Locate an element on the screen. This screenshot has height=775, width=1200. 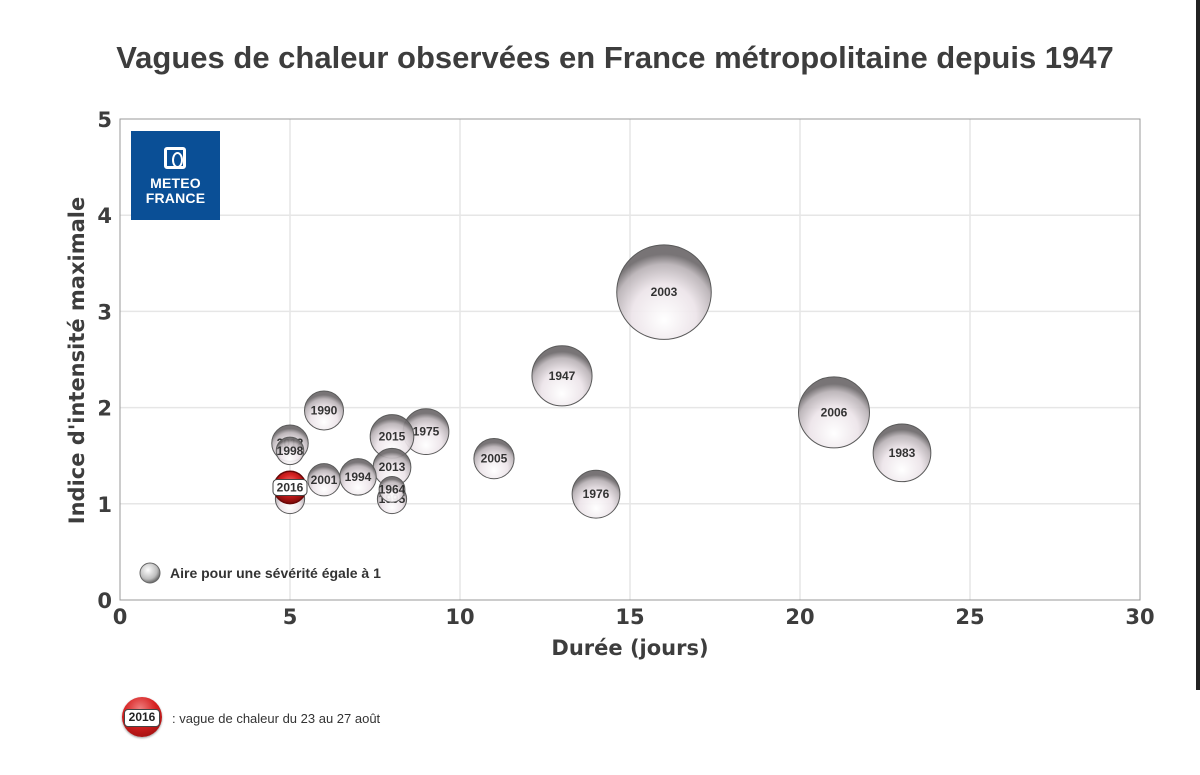
logo-line1: METEO is located at coordinates (175, 183).